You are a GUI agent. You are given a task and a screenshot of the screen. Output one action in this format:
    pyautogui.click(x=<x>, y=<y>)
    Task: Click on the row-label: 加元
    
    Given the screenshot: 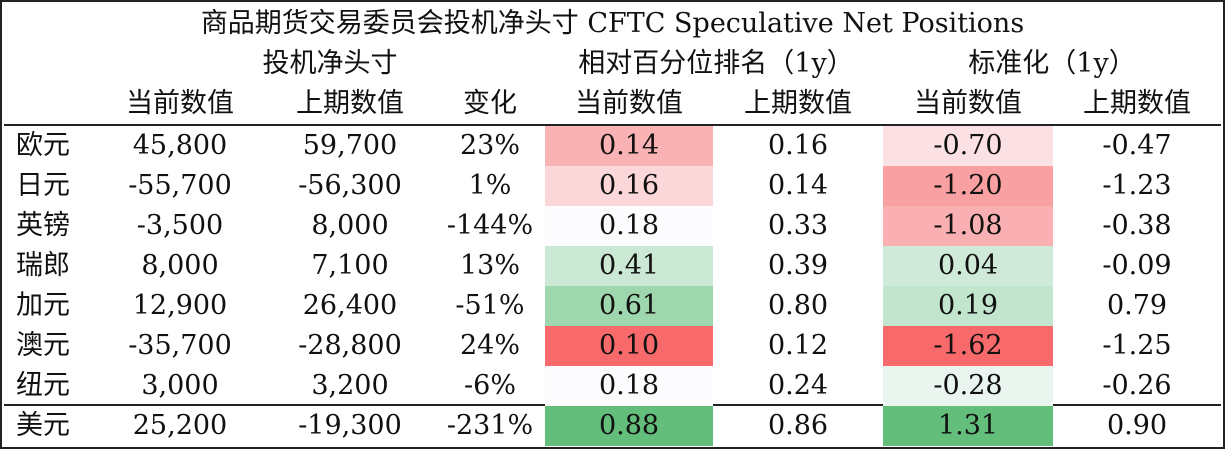 What is the action you would take?
    pyautogui.click(x=43, y=305)
    